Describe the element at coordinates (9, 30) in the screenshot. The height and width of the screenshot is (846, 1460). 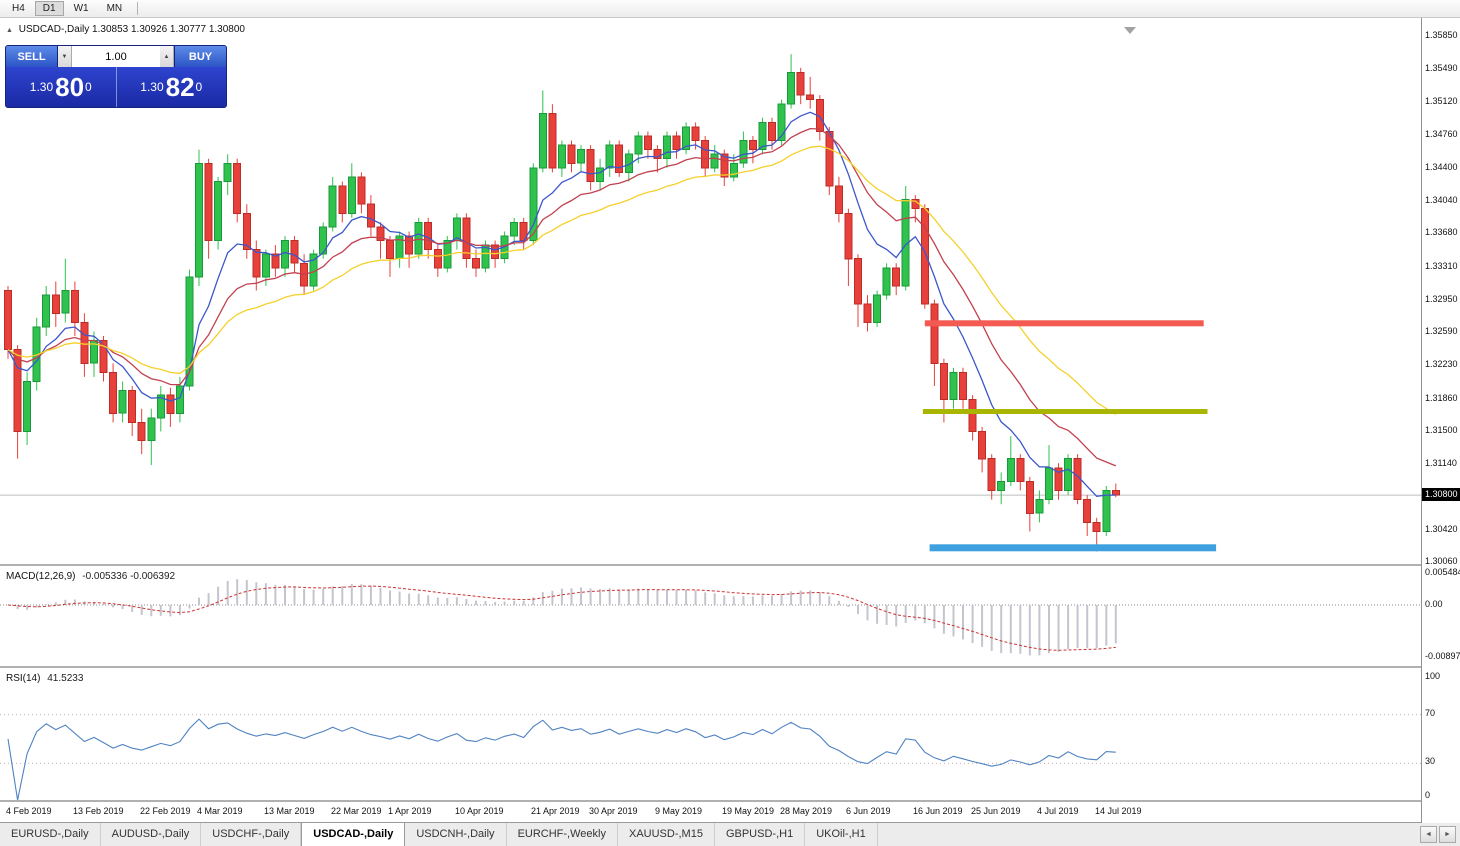
I see `one-click-toggle-icon: ▲` at that location.